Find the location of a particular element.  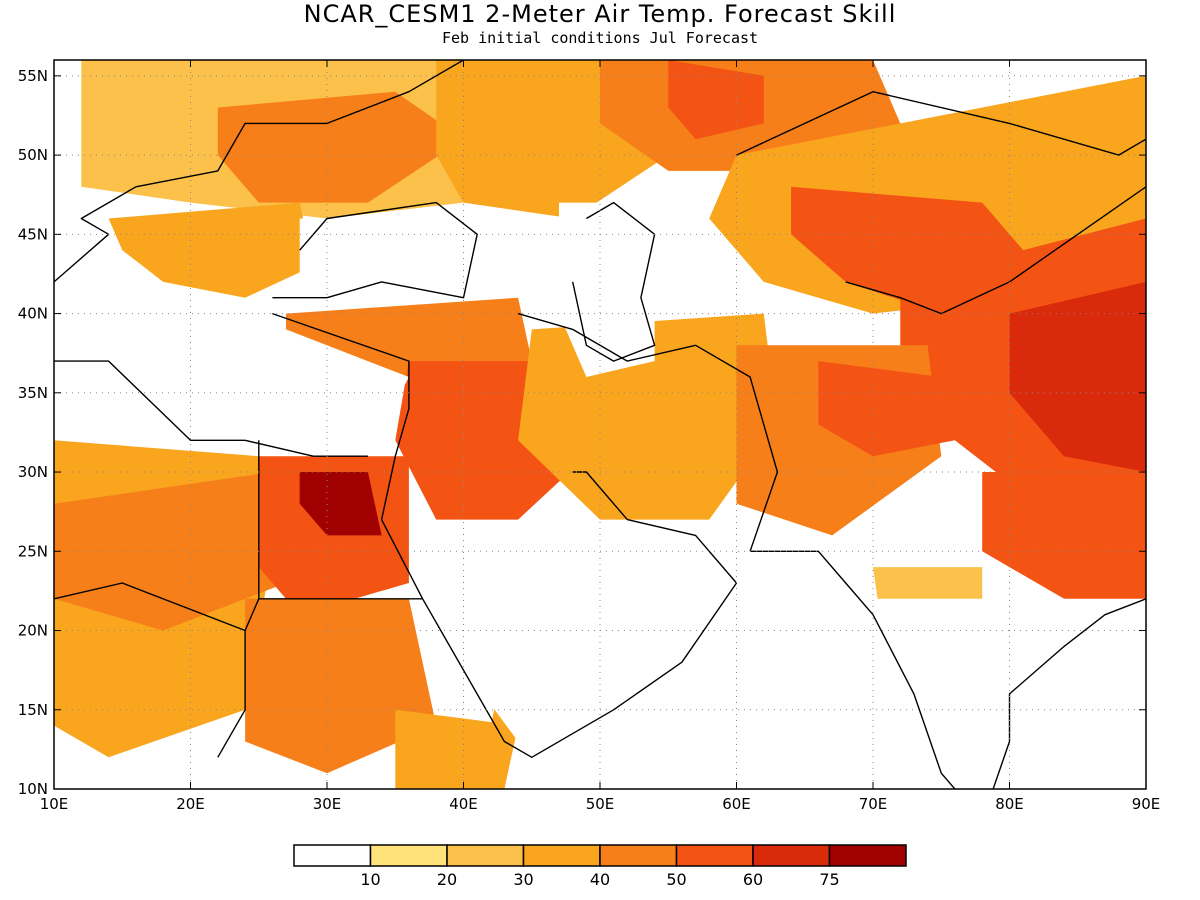

colorbar-label: 40 is located at coordinates (600, 879).